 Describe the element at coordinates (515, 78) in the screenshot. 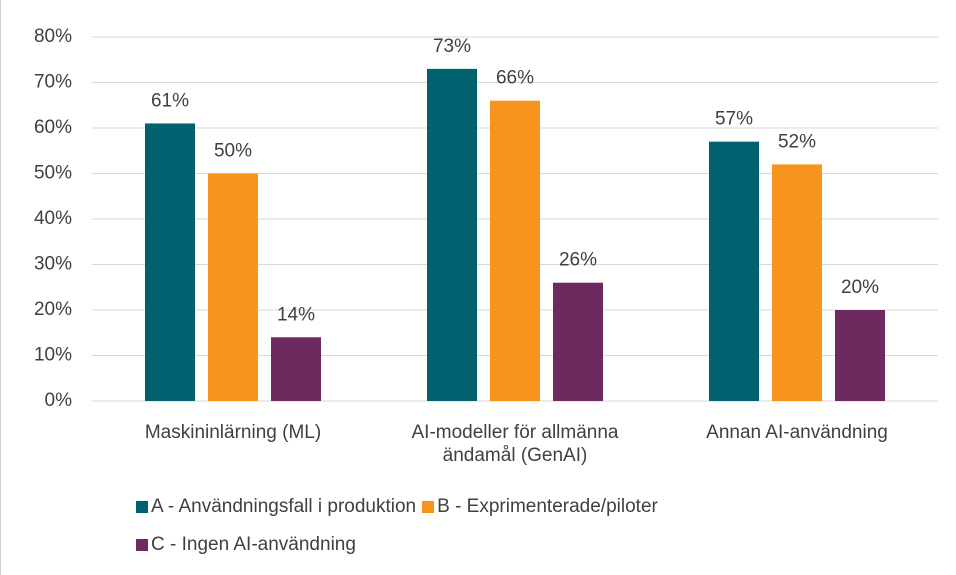

I see `data-label: 66%` at that location.